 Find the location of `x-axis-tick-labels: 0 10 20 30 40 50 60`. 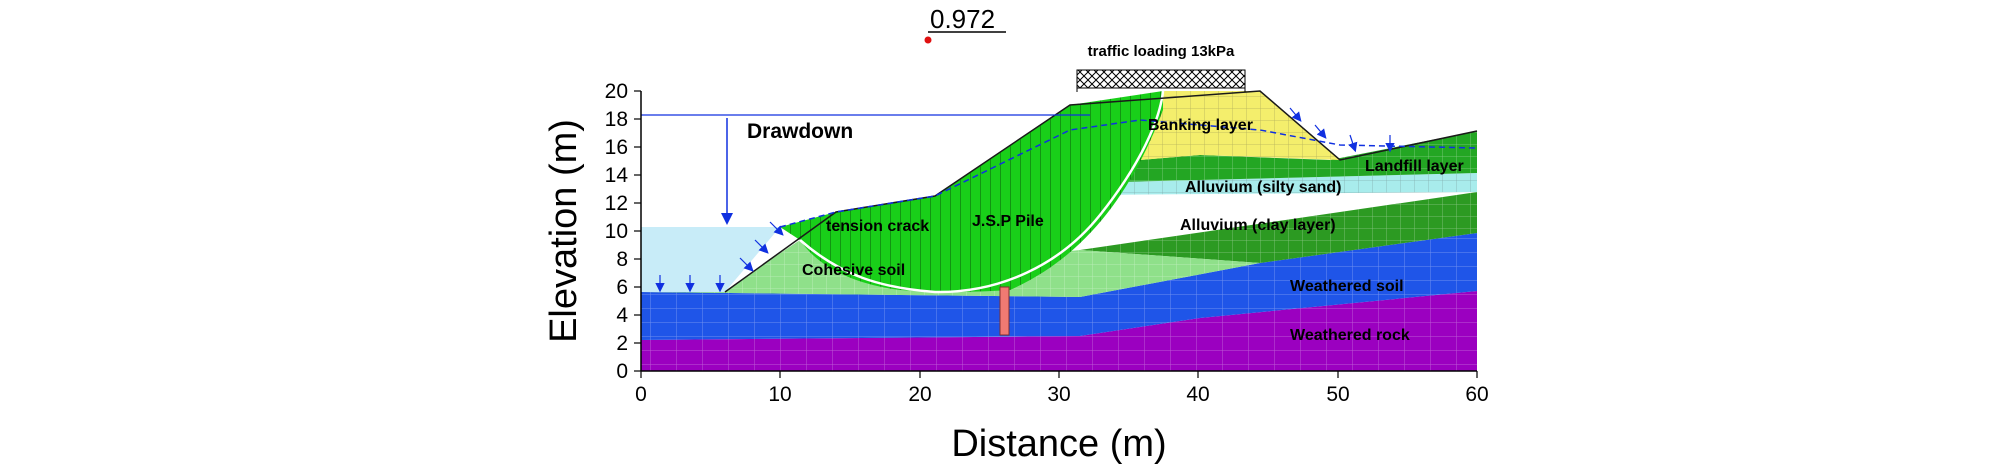

x-axis-tick-labels: 0 10 20 30 40 50 60 is located at coordinates (1062, 394).